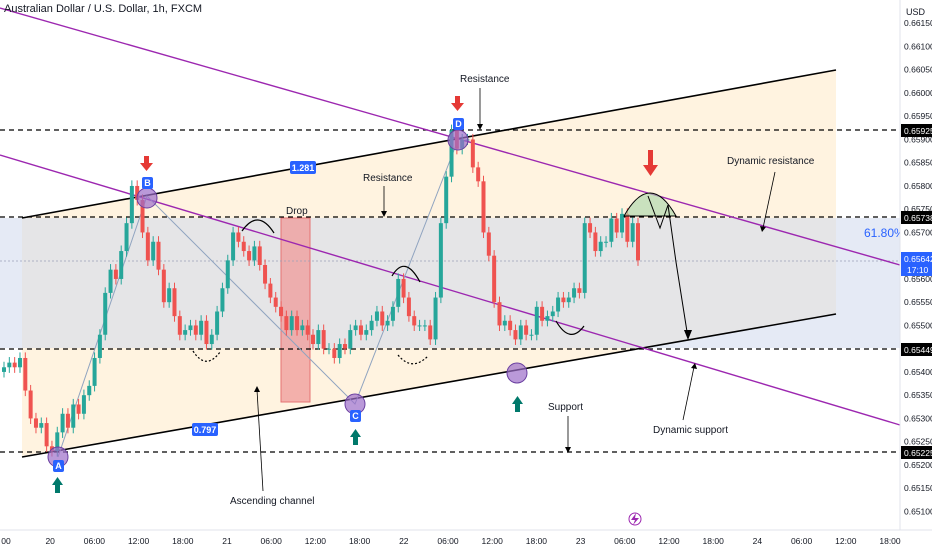 Image resolution: width=932 pixels, height=550 pixels. Describe the element at coordinates (688, 335) in the screenshot. I see `projection-arrowhead` at that location.